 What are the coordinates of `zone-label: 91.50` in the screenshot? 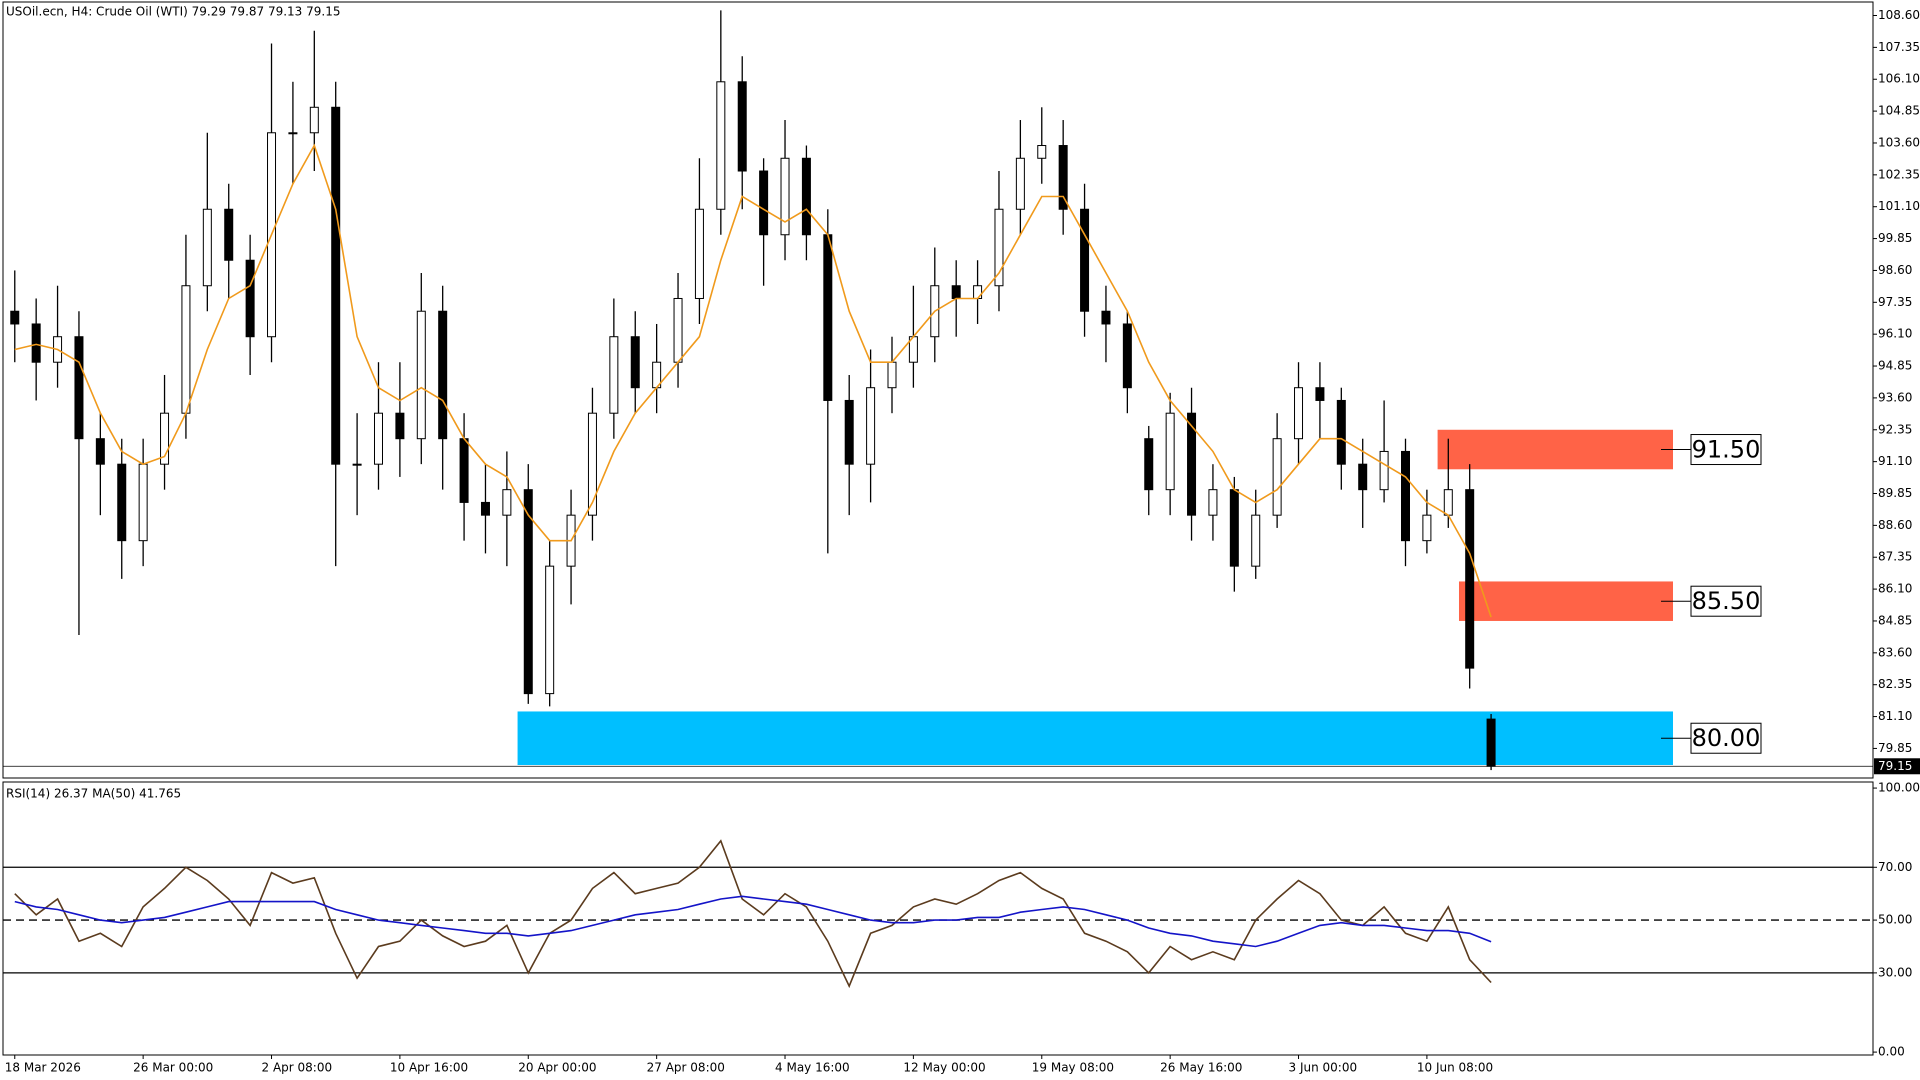 It's located at (1726, 450).